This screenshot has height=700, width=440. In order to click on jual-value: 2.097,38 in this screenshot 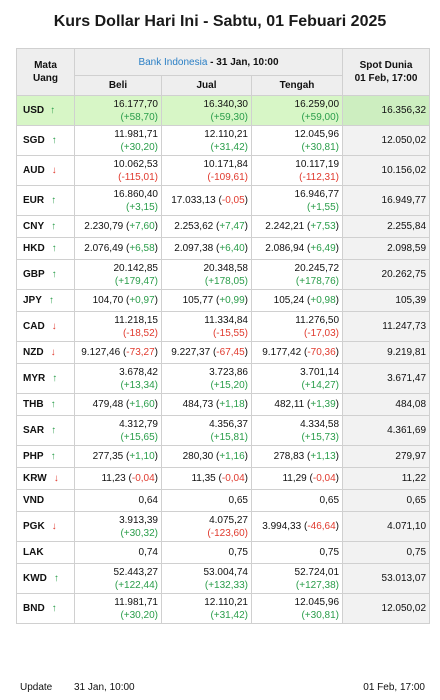, I will do `click(194, 248)`.